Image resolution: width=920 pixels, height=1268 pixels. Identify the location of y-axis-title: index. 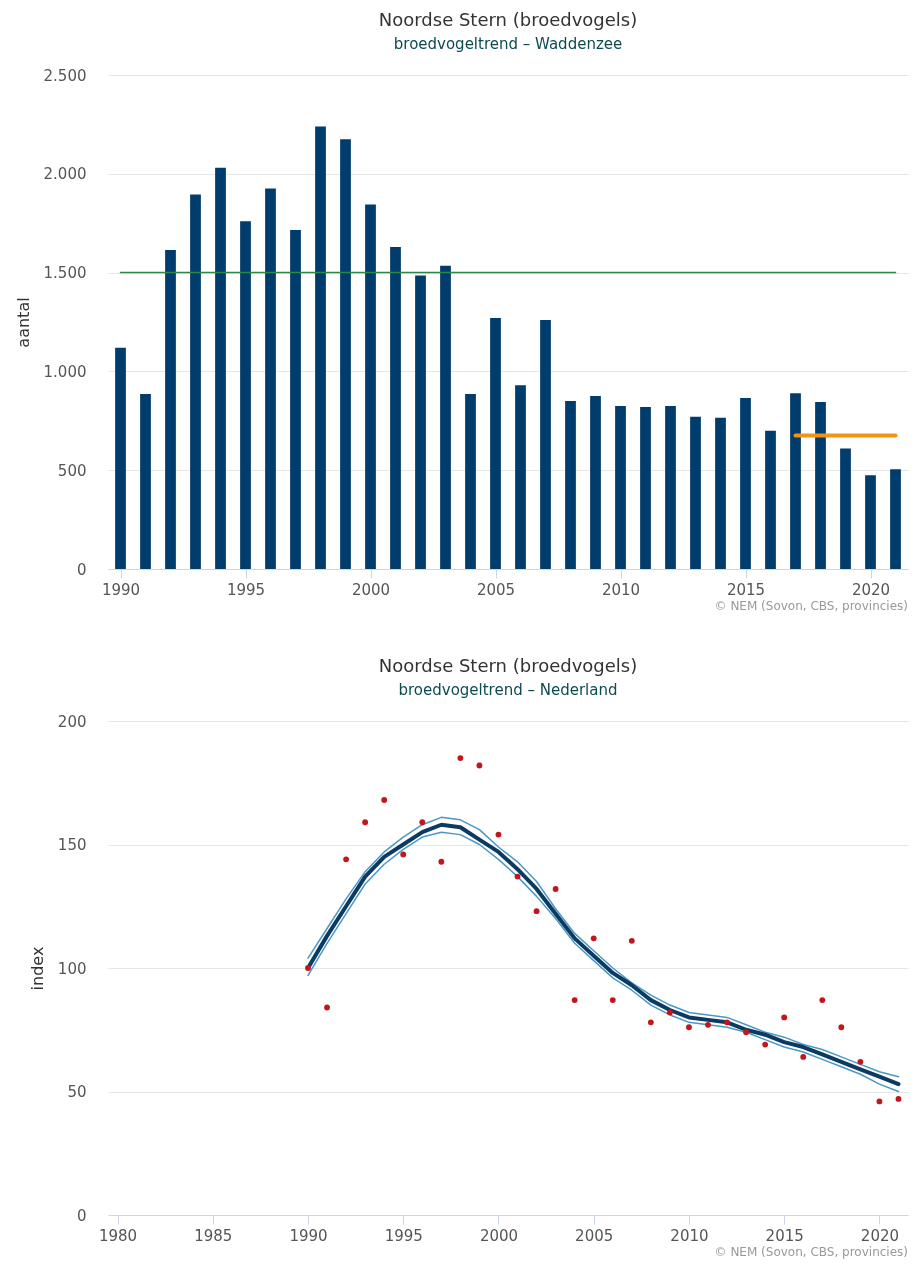
(37, 968).